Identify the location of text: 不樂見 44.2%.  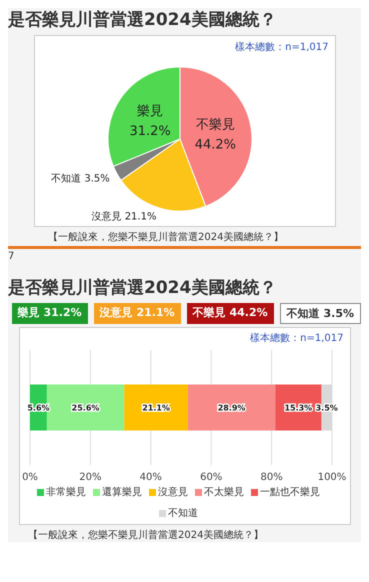
(230, 313).